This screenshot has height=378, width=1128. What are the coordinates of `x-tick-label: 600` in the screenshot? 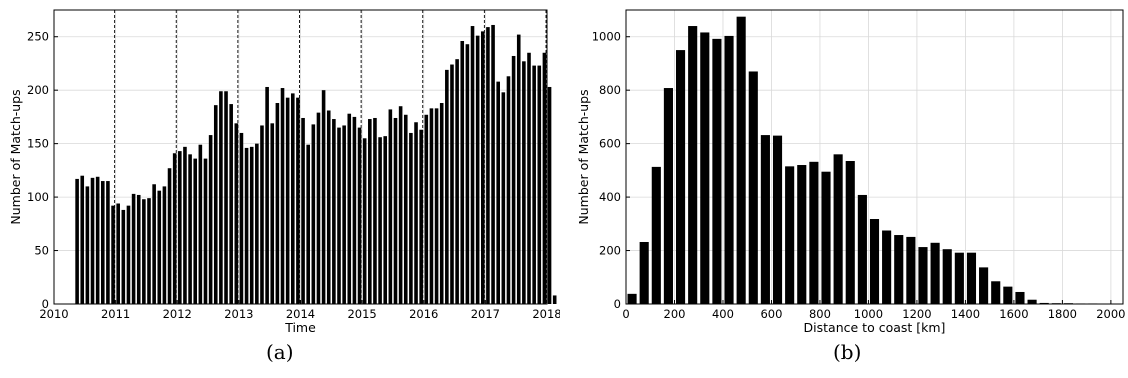 It's located at (771, 314).